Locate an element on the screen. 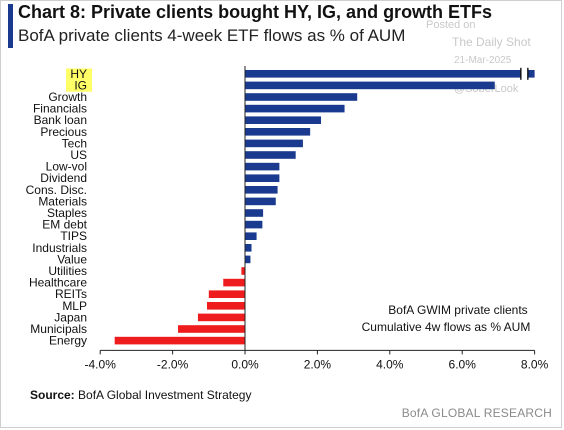 Image resolution: width=564 pixels, height=430 pixels. bar-bank-loan is located at coordinates (283, 120).